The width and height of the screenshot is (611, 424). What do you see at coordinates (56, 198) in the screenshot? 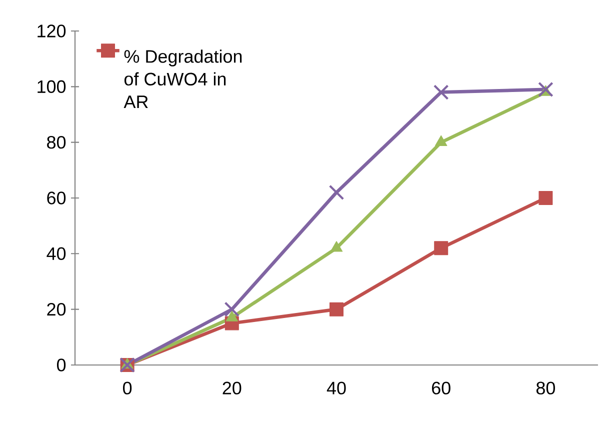
I see `y-tick-label: 60` at bounding box center [56, 198].